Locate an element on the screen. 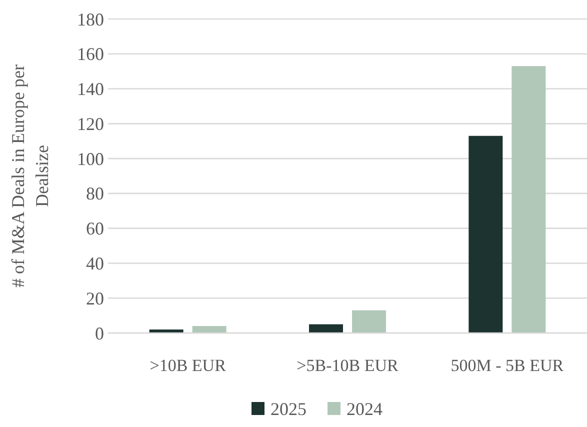 The width and height of the screenshot is (587, 427). y-tick-label: 120 is located at coordinates (90, 124).